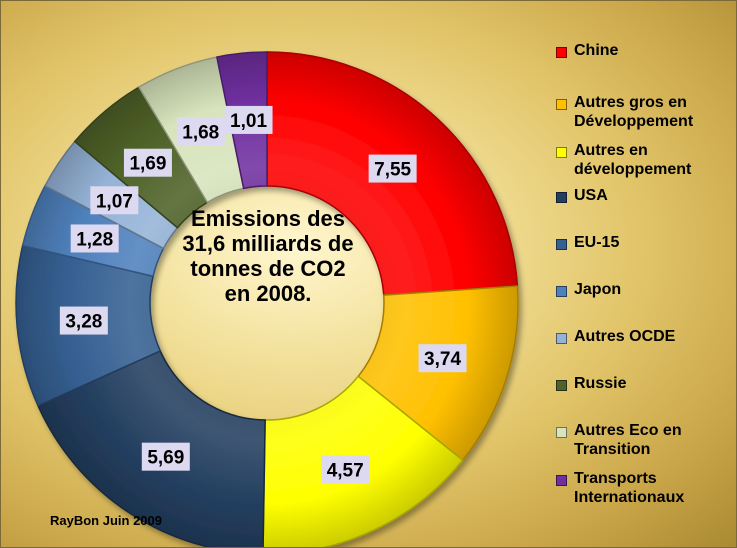 The image size is (737, 548). I want to click on center-title-line: Emissions des, so click(268, 218).